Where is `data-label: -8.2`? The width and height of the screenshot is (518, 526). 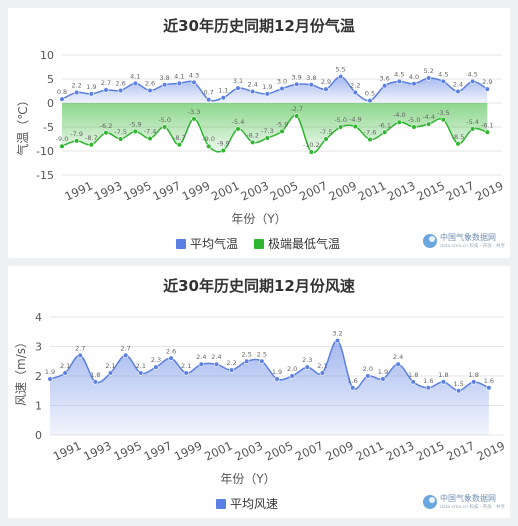 data-label: -8.2 is located at coordinates (252, 135).